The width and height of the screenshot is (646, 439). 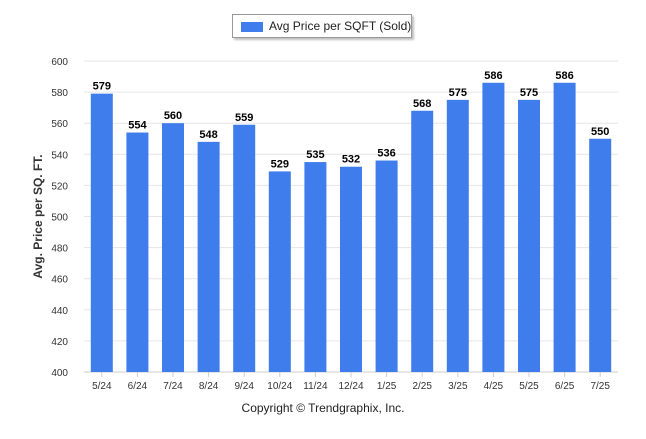 What do you see at coordinates (565, 386) in the screenshot?
I see `x-tick-label: 6/25` at bounding box center [565, 386].